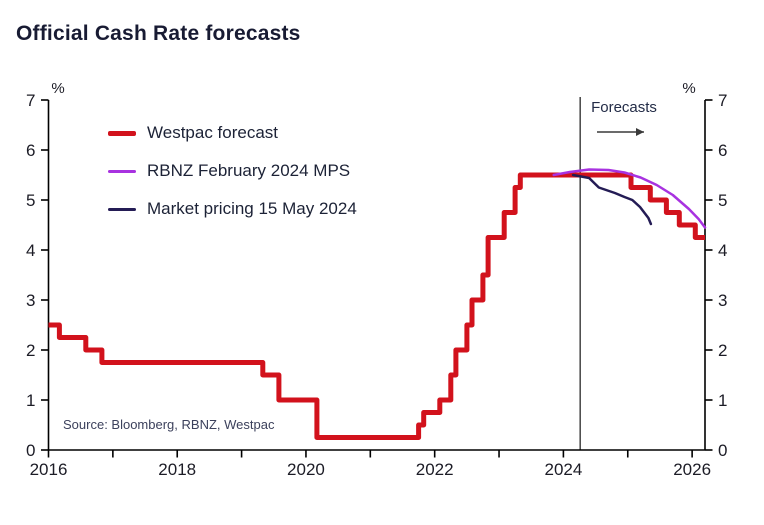  Describe the element at coordinates (30, 450) in the screenshot. I see `y-tick-label-left: 0` at that location.